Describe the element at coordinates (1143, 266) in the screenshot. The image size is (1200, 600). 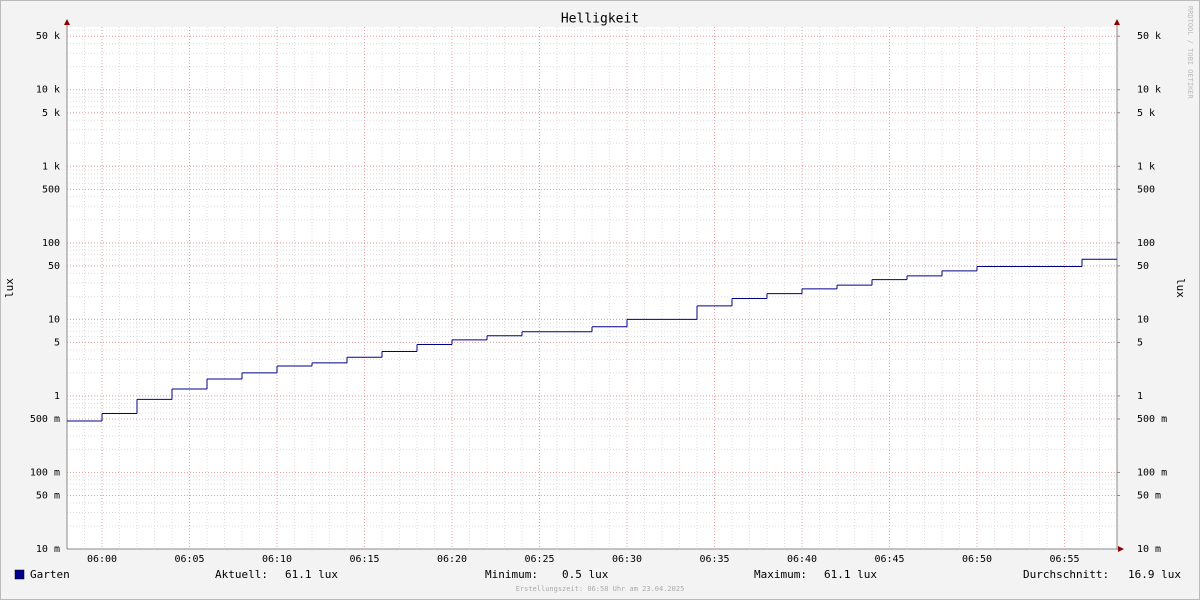
I see `y2-tick-label: 50` at that location.